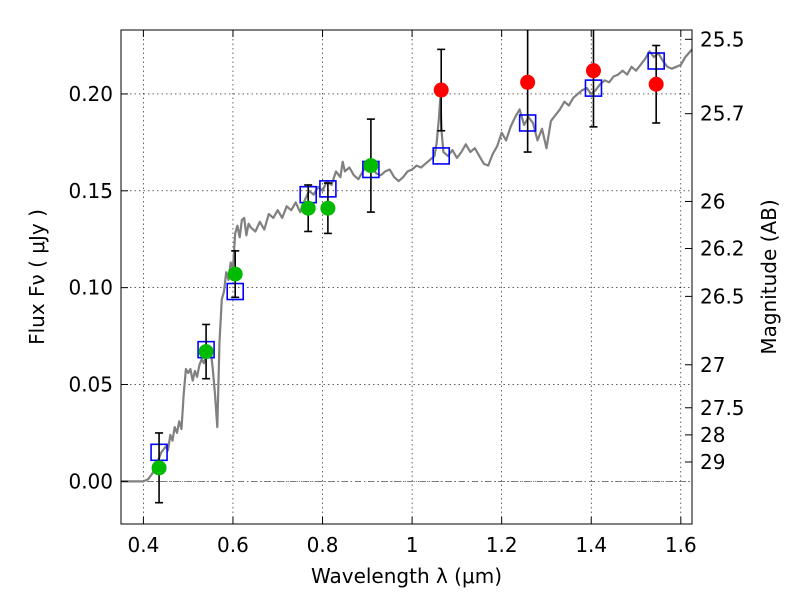  I want to click on y2-tick-label: 27.5, so click(722, 408).